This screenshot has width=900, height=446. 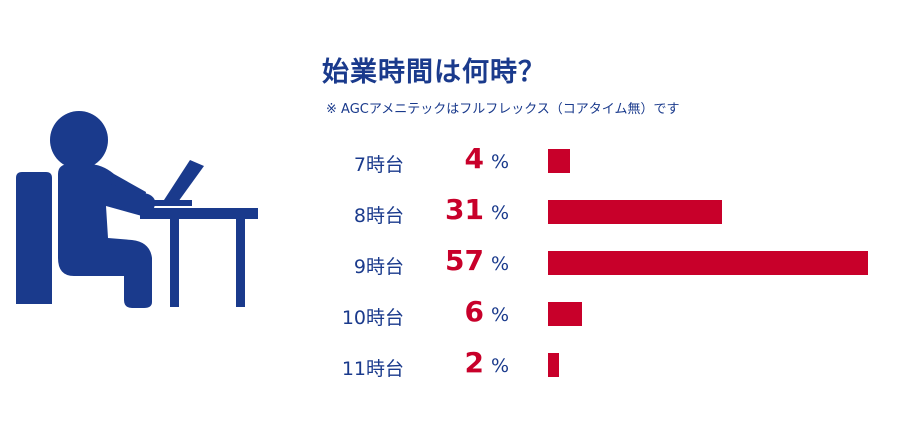 What do you see at coordinates (474, 362) in the screenshot?
I see `value-label: 2` at bounding box center [474, 362].